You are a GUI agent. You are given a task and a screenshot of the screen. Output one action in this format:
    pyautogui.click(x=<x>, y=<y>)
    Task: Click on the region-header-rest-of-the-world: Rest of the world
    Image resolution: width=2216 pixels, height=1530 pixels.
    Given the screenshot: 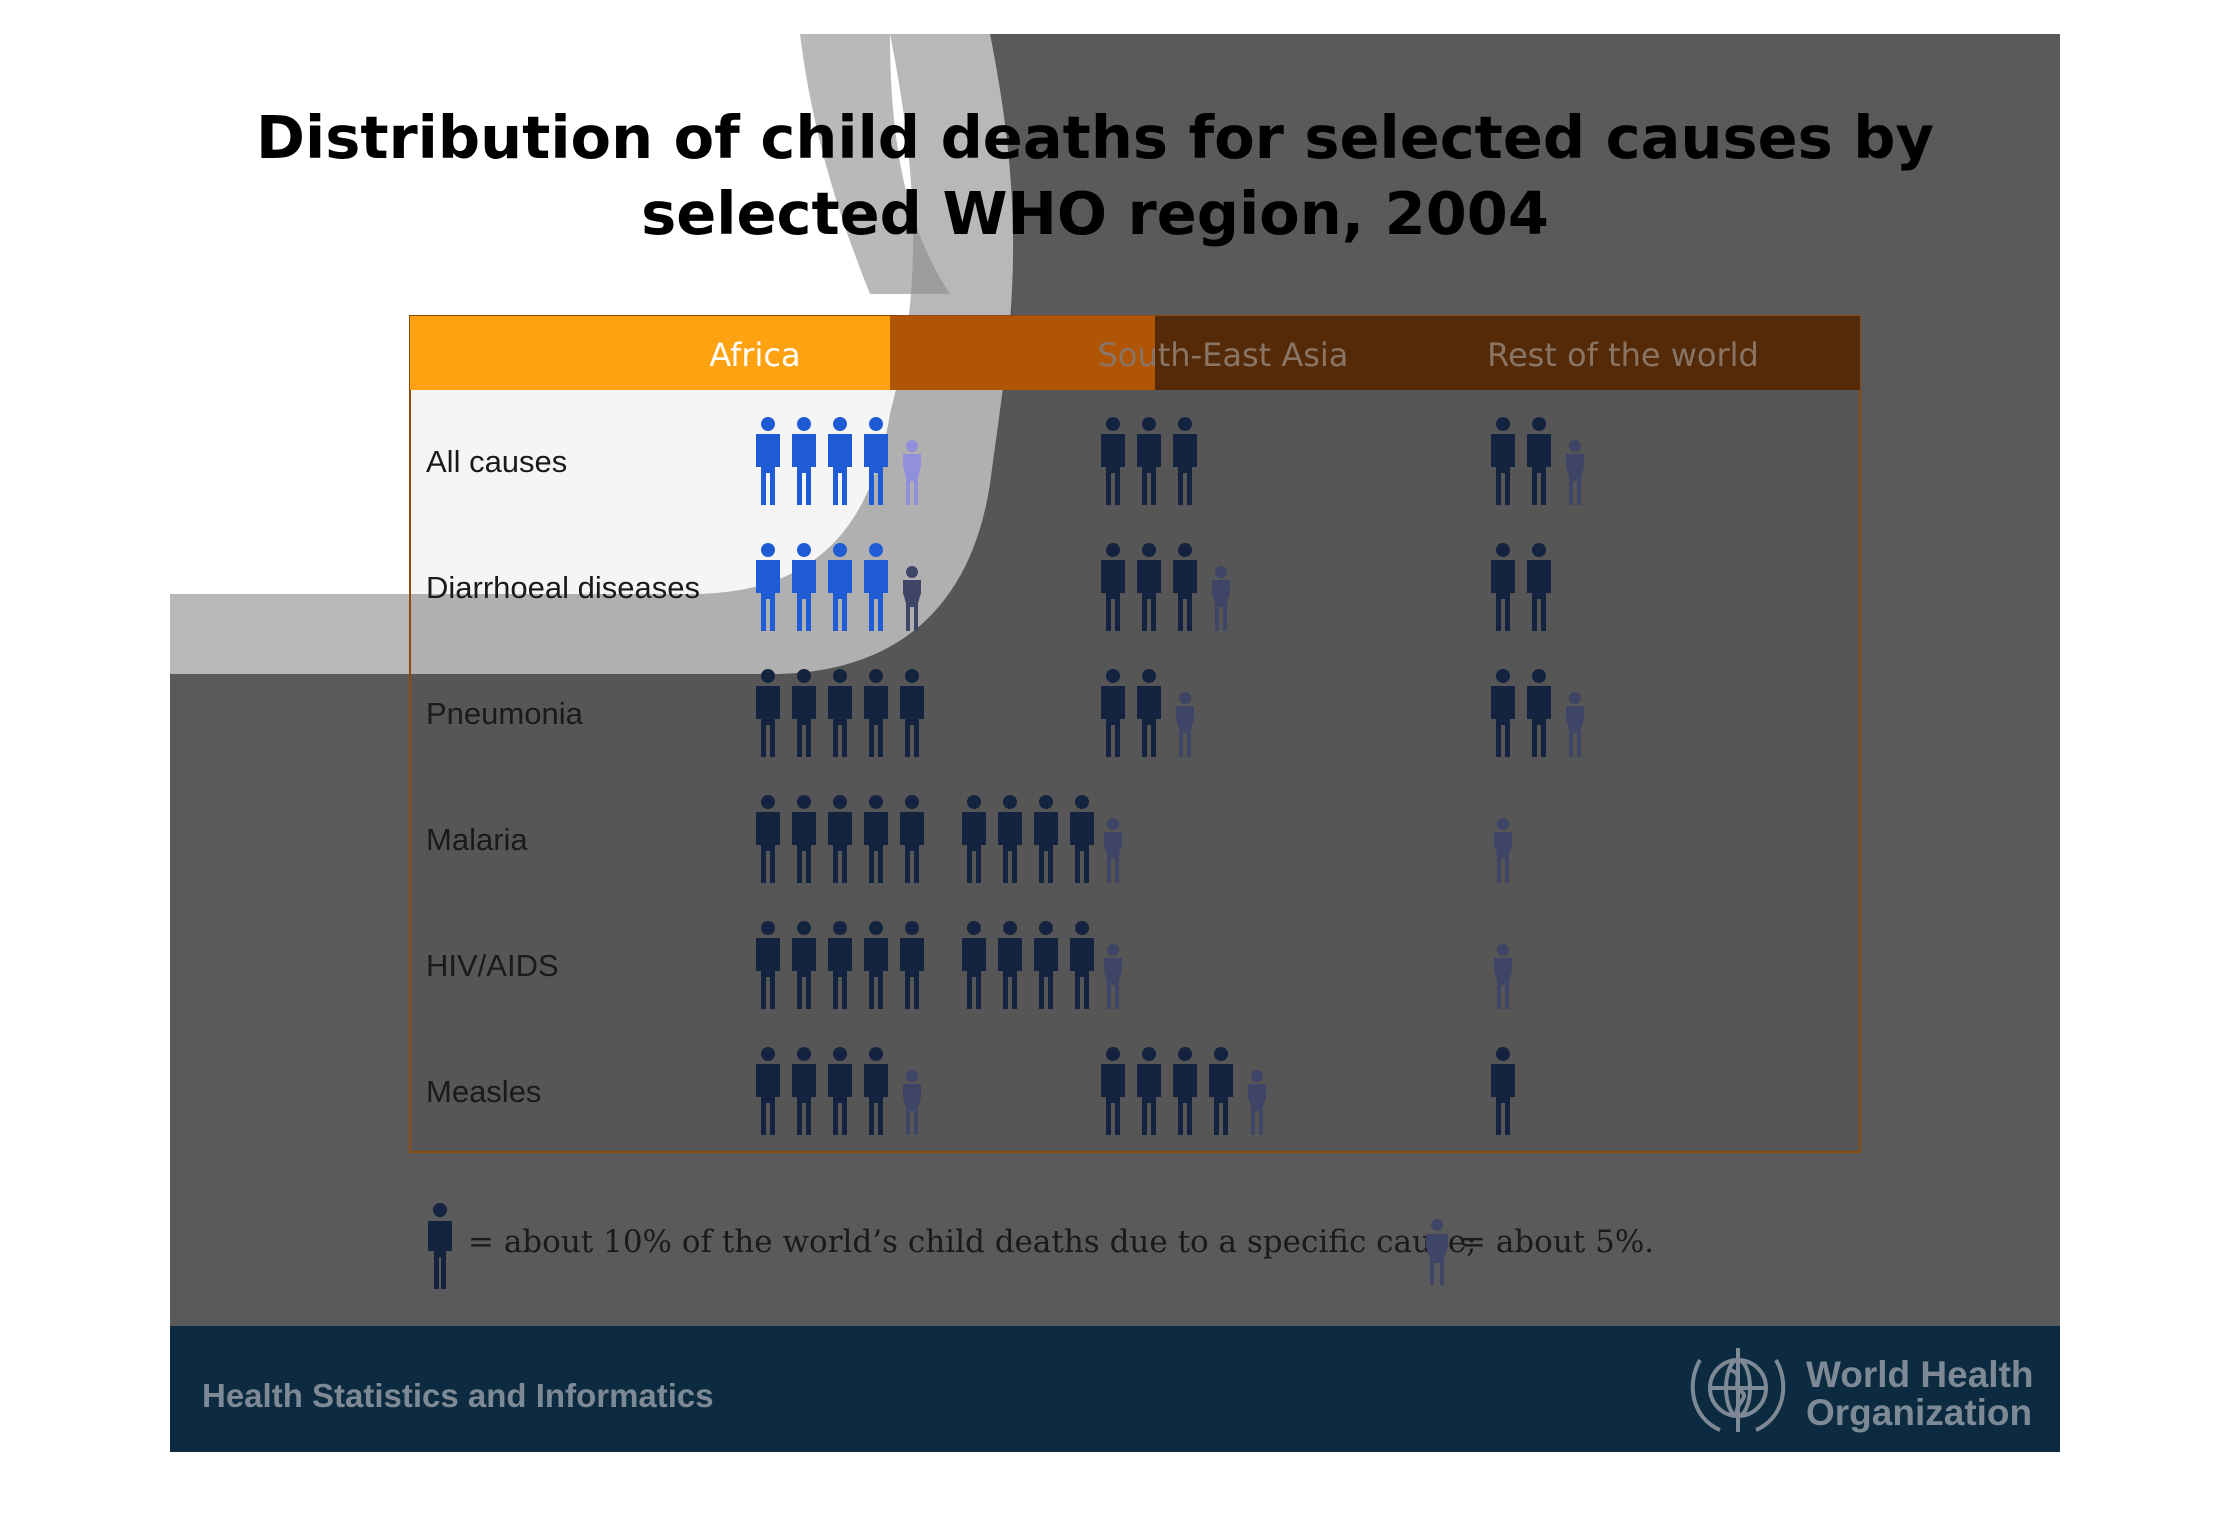 What is the action you would take?
    pyautogui.click(x=1623, y=355)
    